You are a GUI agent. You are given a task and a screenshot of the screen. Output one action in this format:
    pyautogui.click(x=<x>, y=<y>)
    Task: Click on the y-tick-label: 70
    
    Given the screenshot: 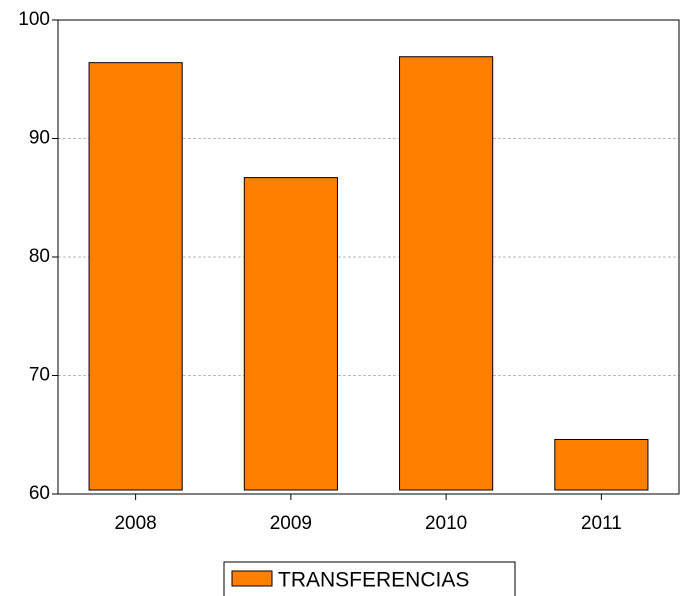 What is the action you would take?
    pyautogui.click(x=39, y=375)
    